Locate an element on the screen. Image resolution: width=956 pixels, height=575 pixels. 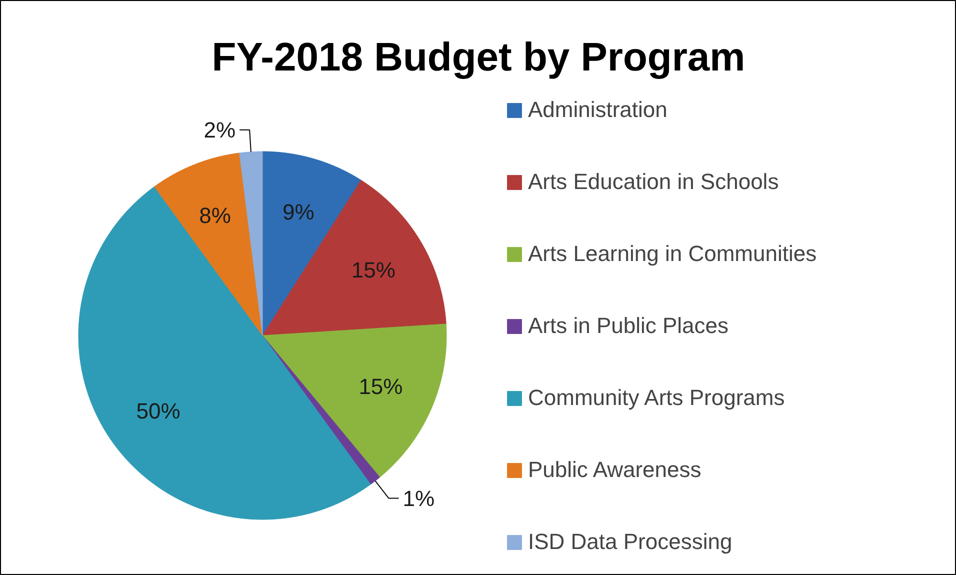
legend-label: Arts Learning in Communities is located at coordinates (672, 254).